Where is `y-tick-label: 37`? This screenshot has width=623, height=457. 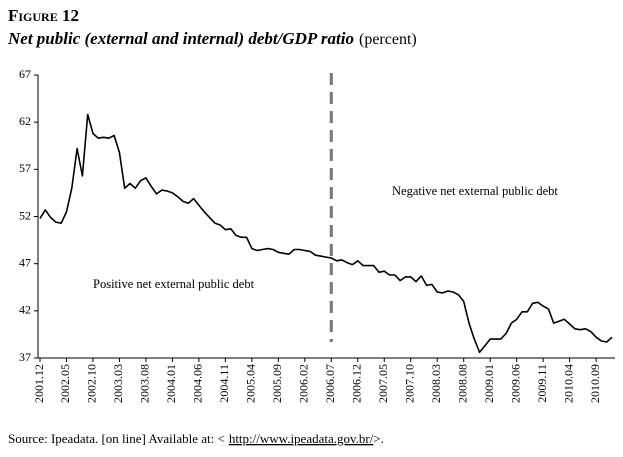 y-tick-label: 37 is located at coordinates (25, 357).